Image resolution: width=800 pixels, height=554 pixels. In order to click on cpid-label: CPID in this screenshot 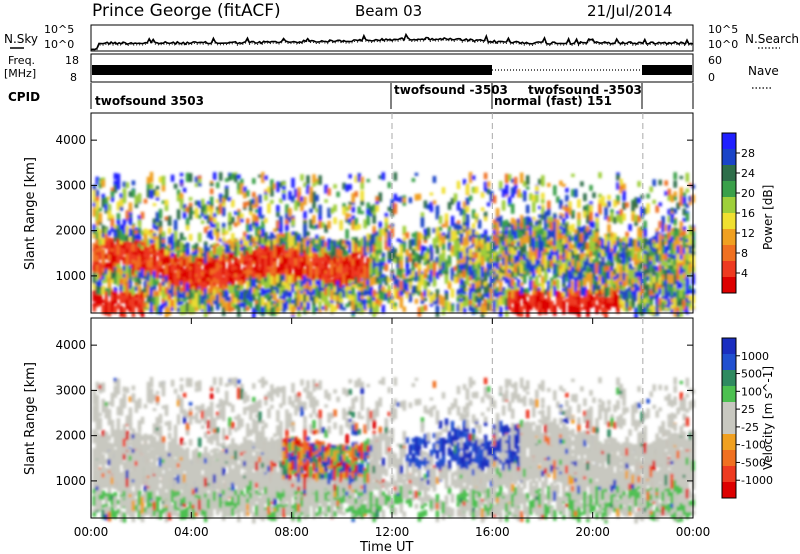, I will do `click(24, 97)`.